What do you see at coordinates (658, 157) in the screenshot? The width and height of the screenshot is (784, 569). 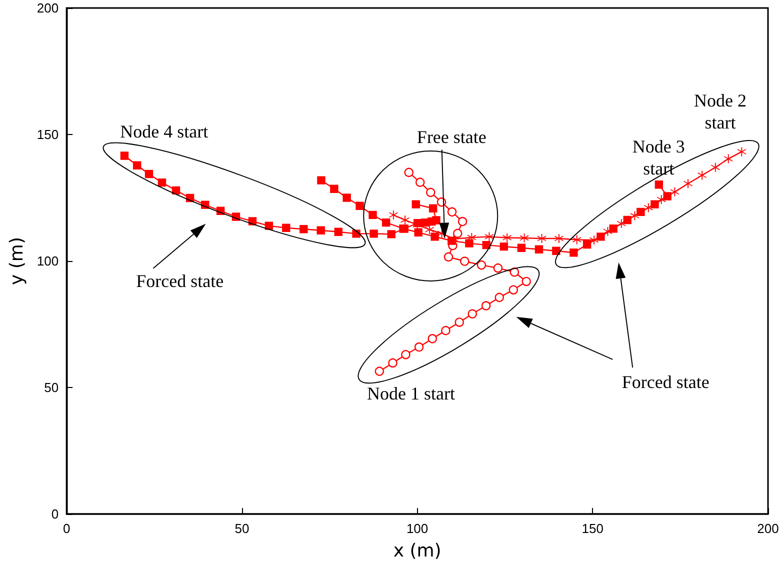 I see `annotation: Node 3 start` at bounding box center [658, 157].